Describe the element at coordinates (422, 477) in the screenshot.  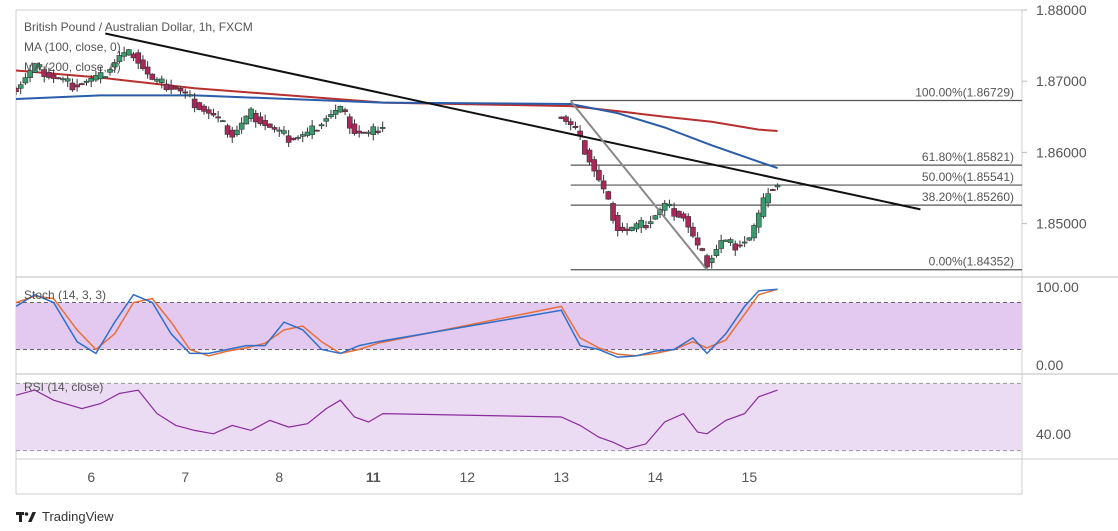
I see `time-axis: 6 7 8 11 12 13 14 15` at that location.